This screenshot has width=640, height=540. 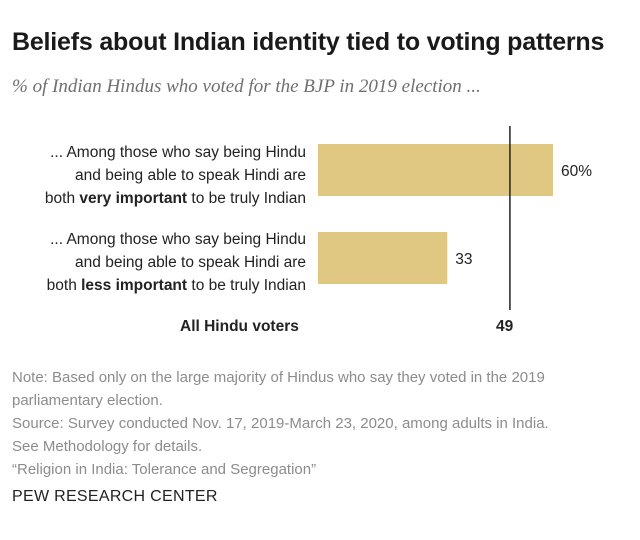 I want to click on note-line: parliamentary election., so click(x=87, y=400).